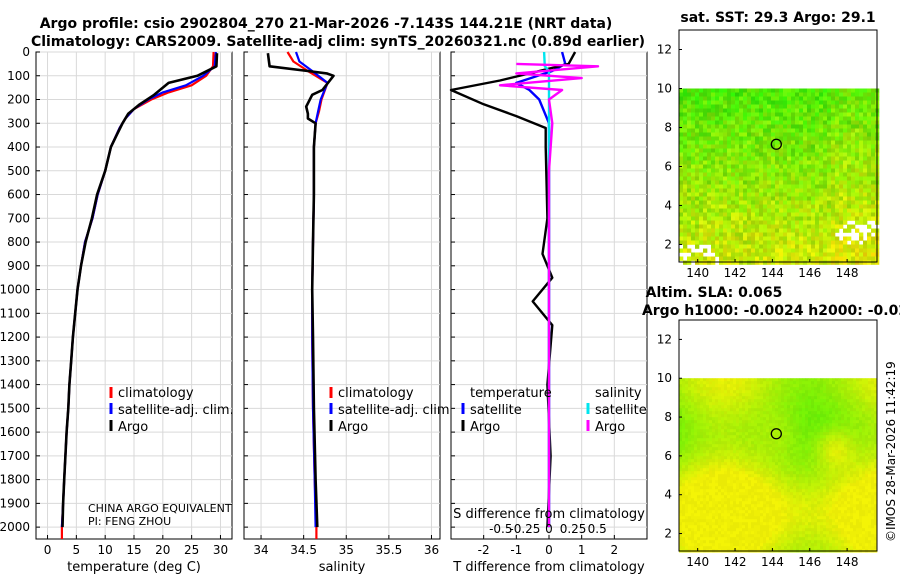 The width and height of the screenshot is (900, 580). What do you see at coordinates (582, 550) in the screenshot?
I see `x-tick-label: 1` at bounding box center [582, 550].